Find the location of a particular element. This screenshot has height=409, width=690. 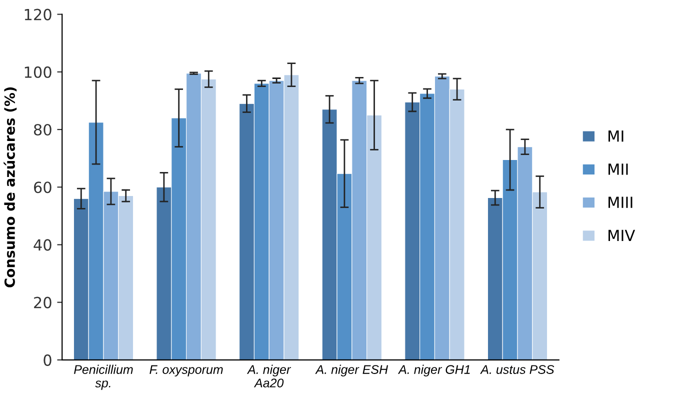

x-tick-label: A. niger ESH is located at coordinates (351, 370).